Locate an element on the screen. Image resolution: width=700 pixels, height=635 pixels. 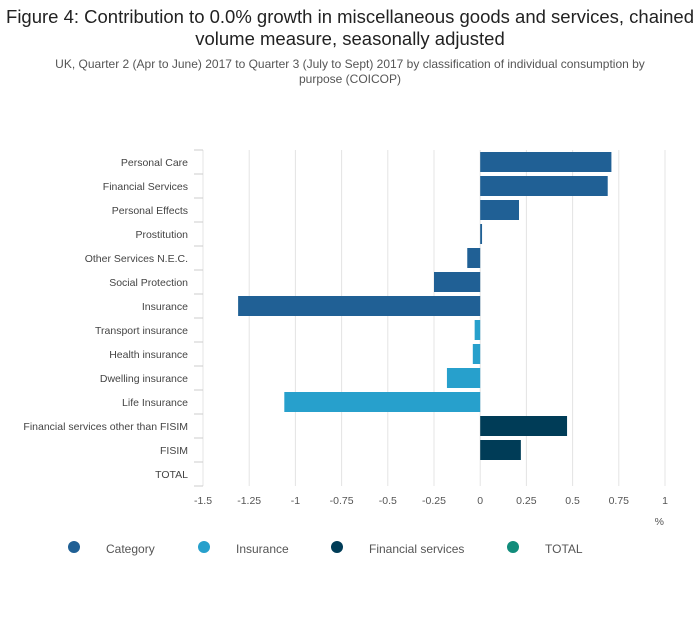
legend-item: Insurance is located at coordinates (243, 548).